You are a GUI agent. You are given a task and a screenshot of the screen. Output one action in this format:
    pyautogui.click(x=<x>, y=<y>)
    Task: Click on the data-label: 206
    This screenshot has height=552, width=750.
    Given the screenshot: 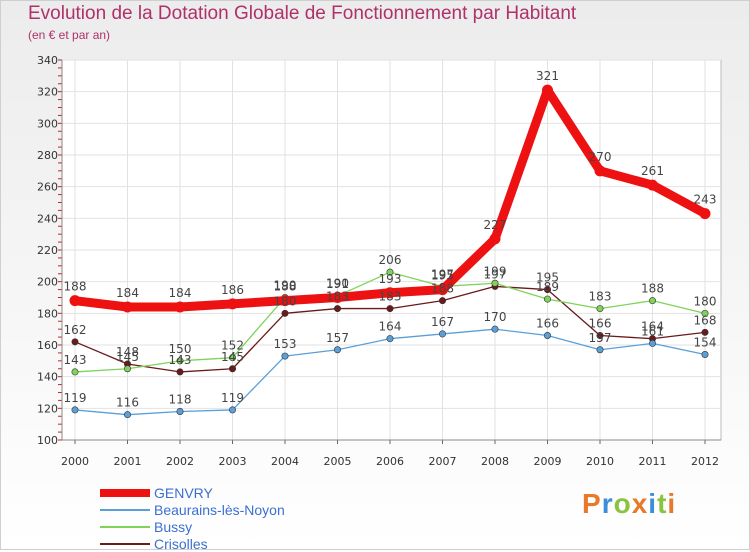 What is the action you would take?
    pyautogui.click(x=390, y=260)
    